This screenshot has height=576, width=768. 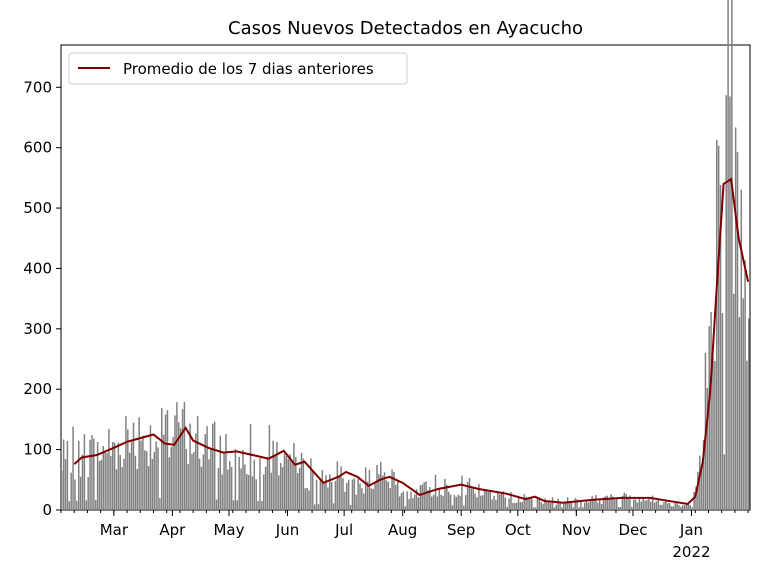 I want to click on x-tick-label: Aug, so click(x=402, y=530).